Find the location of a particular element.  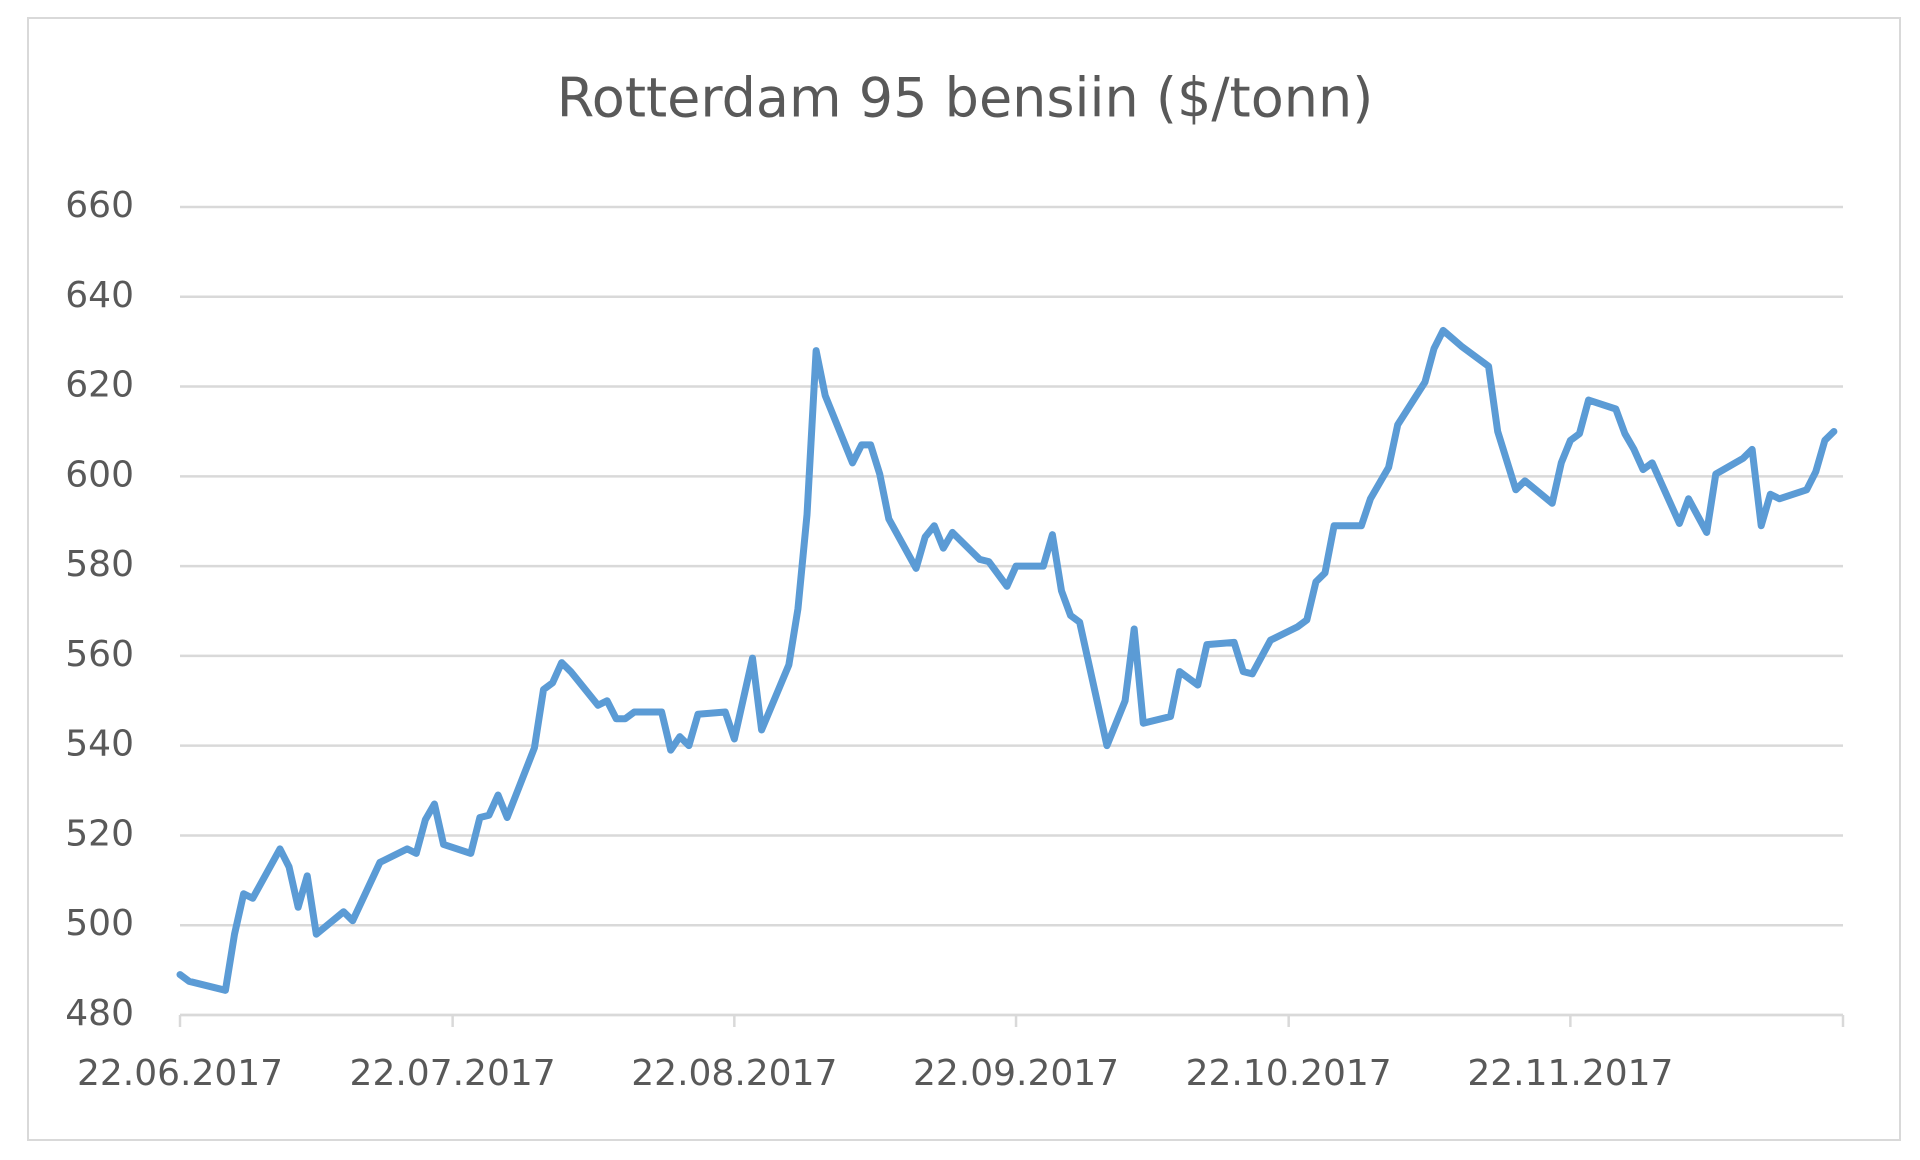

y-tick-label: 580 is located at coordinates (99, 564).